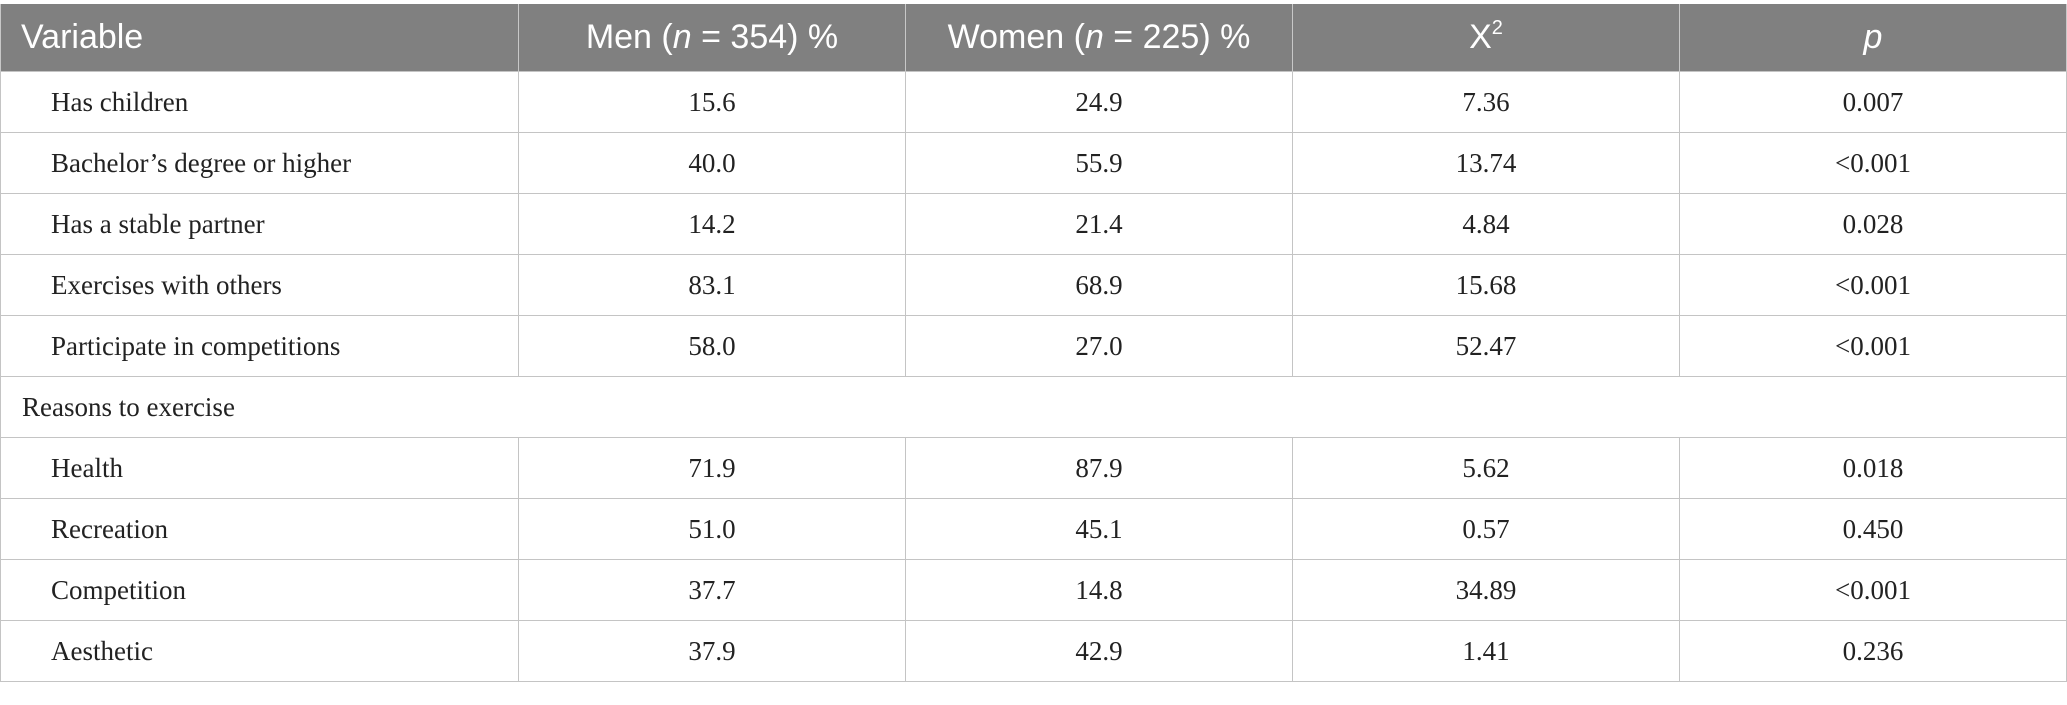 This screenshot has height=705, width=2067. Describe the element at coordinates (1486, 529) in the screenshot. I see `cell-chi2: 0.57` at that location.